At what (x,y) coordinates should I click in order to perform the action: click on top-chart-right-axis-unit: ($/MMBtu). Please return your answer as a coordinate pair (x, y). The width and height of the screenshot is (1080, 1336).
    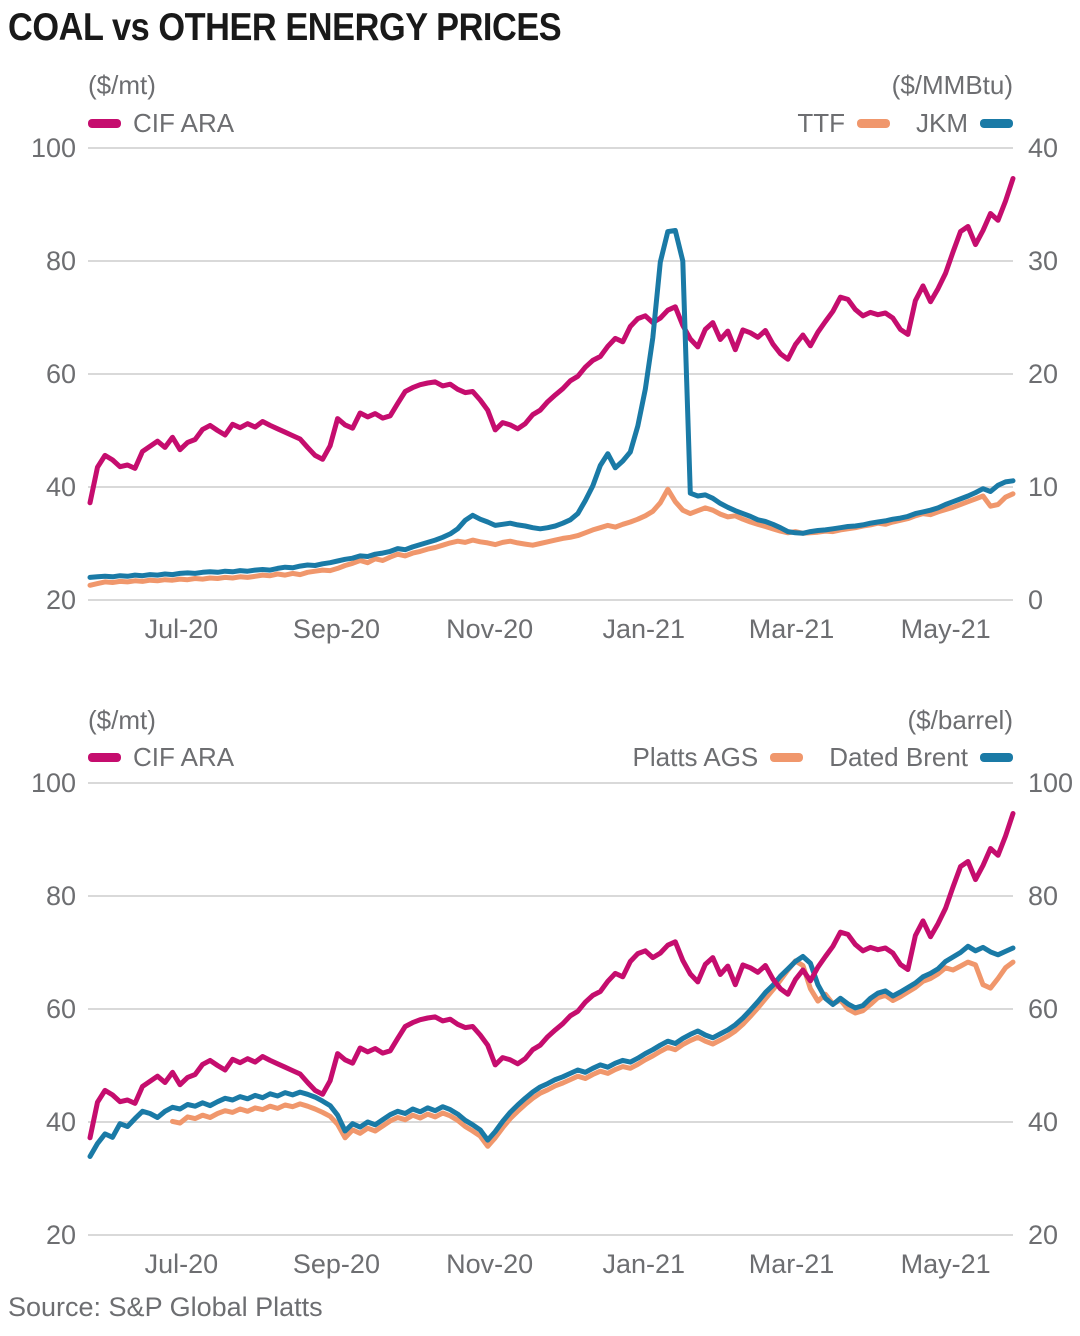
    Looking at the image, I should click on (952, 85).